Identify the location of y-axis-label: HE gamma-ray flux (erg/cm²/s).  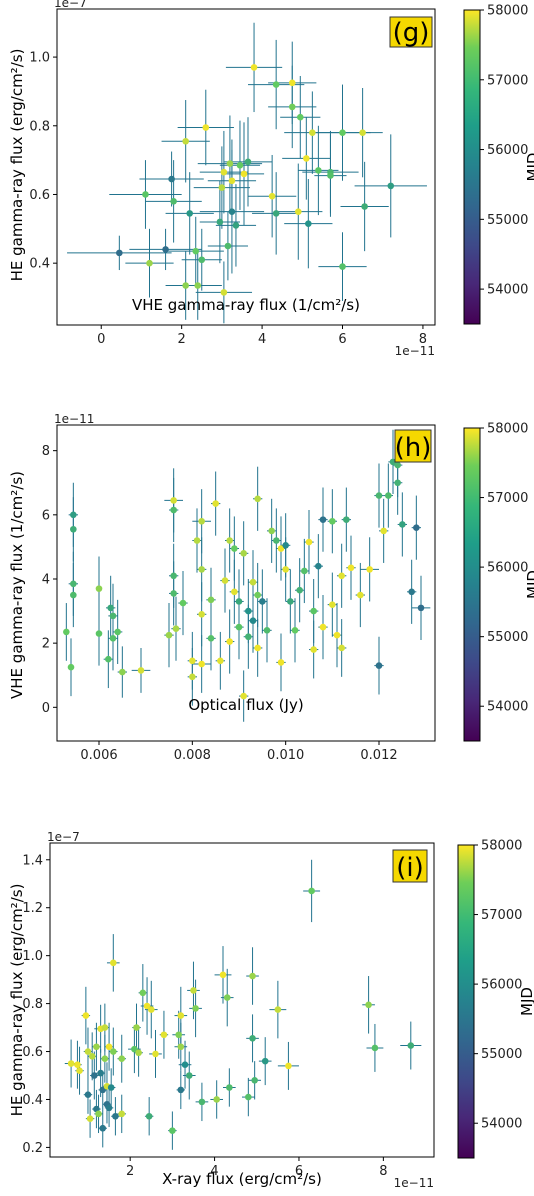
(17, 165).